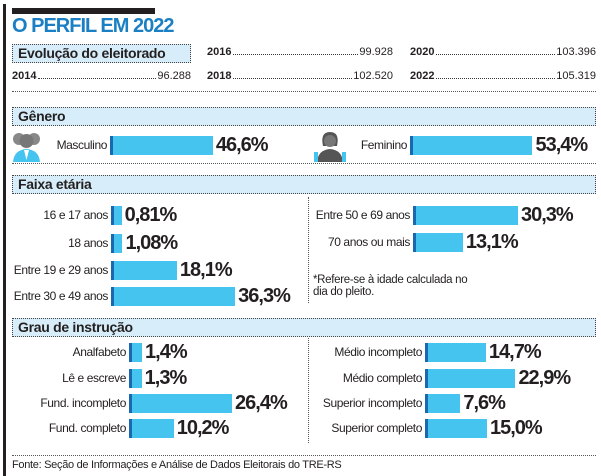  What do you see at coordinates (422, 76) in the screenshot?
I see `year: 2022` at bounding box center [422, 76].